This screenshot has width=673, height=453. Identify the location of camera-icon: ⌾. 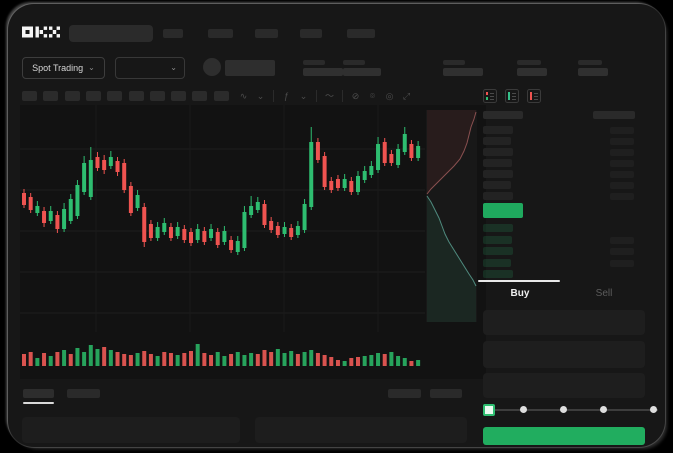
(372, 96).